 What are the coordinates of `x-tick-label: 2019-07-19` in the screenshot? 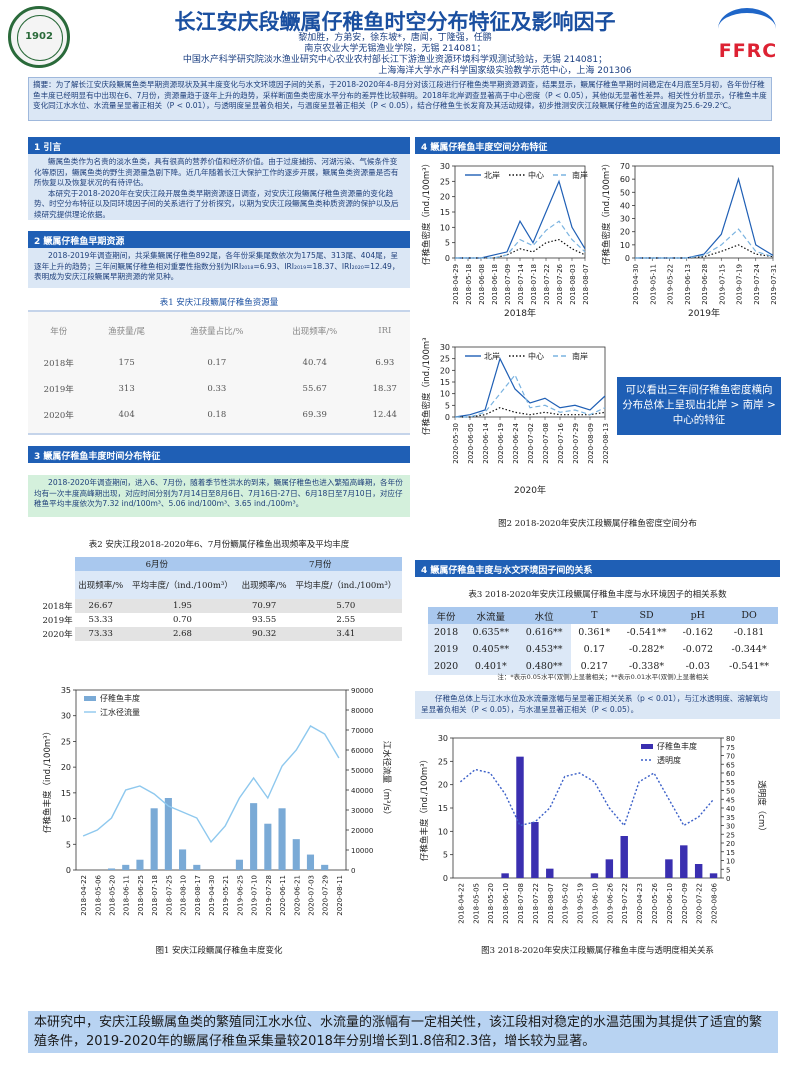 It's located at (740, 284).